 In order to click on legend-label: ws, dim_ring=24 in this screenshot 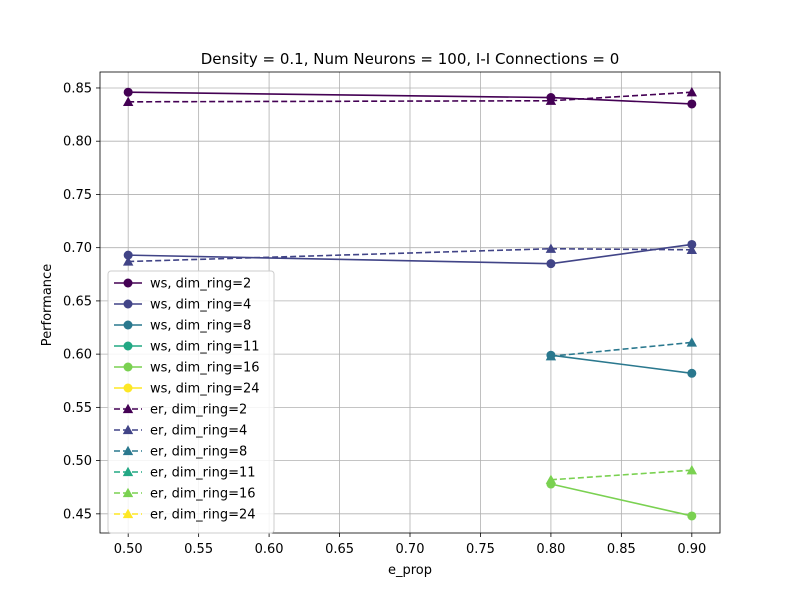, I will do `click(205, 389)`.